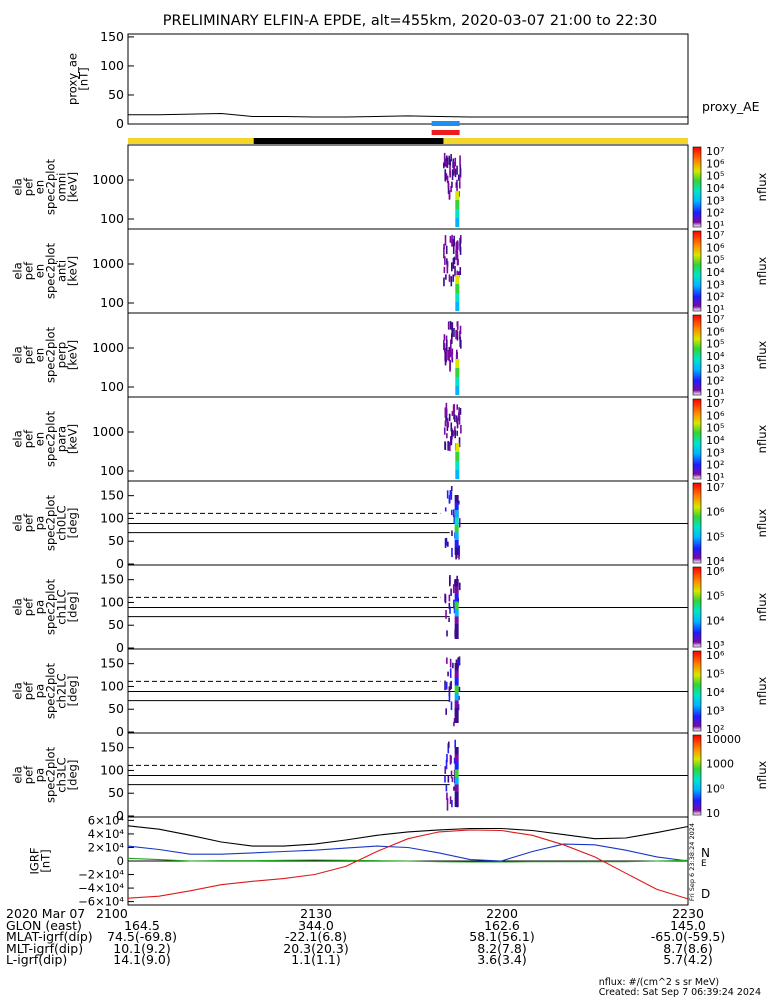 This screenshot has height=1000, width=775. I want to click on colorbar-label-2: 10², so click(715, 381).